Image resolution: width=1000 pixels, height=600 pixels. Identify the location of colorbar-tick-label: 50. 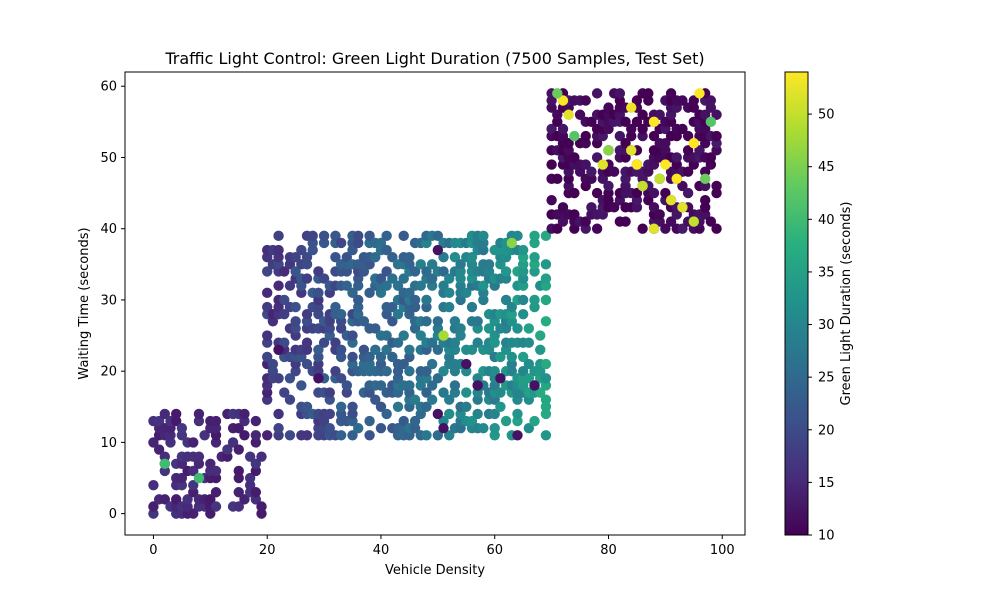
(826, 115).